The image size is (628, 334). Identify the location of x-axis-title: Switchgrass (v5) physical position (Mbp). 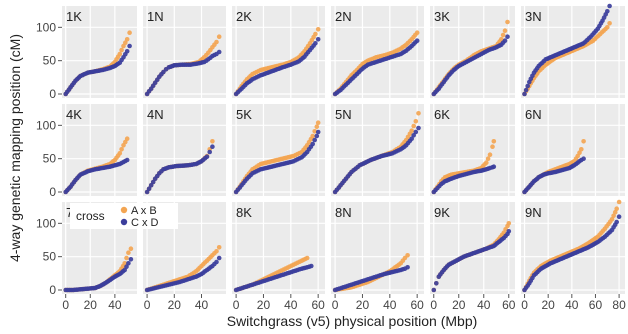
(352, 321).